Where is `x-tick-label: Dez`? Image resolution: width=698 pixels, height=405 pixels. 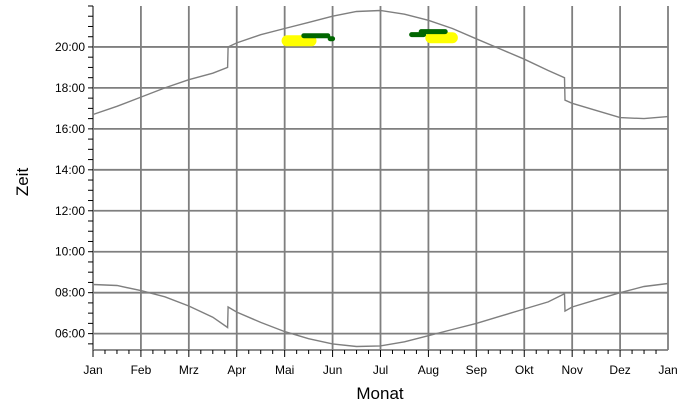 x-tick-label: Dez is located at coordinates (619, 370).